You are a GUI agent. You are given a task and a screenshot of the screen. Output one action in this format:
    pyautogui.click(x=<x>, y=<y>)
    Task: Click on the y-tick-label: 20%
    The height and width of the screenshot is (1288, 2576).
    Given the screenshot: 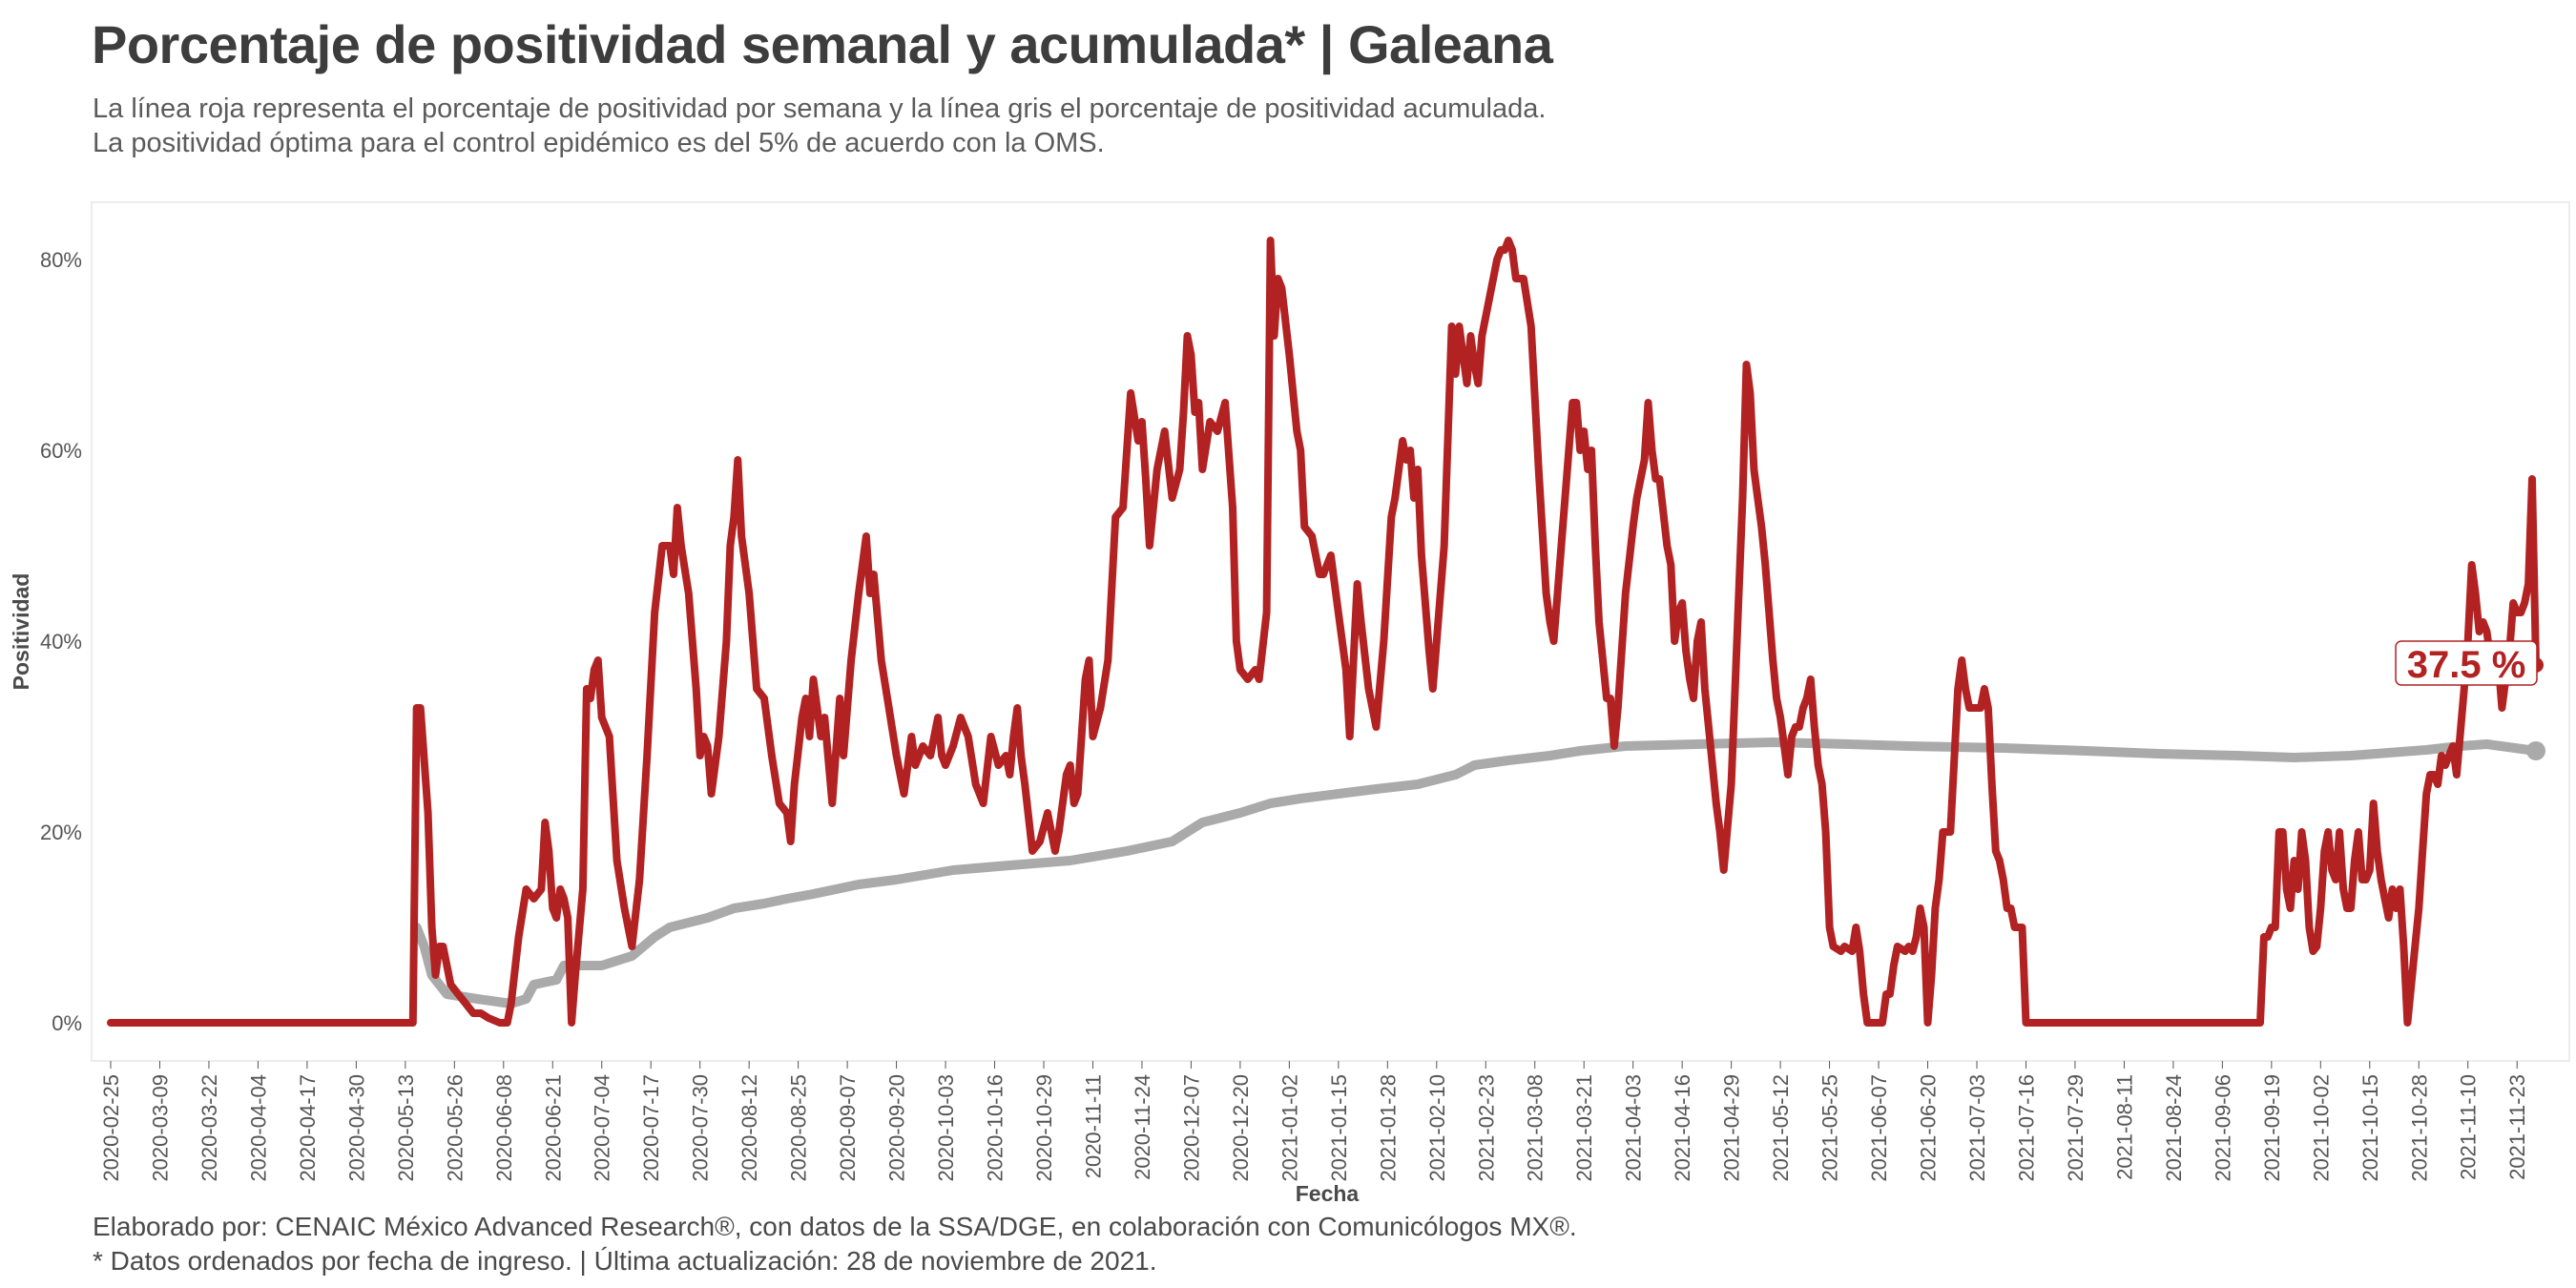 What is the action you would take?
    pyautogui.click(x=61, y=832)
    